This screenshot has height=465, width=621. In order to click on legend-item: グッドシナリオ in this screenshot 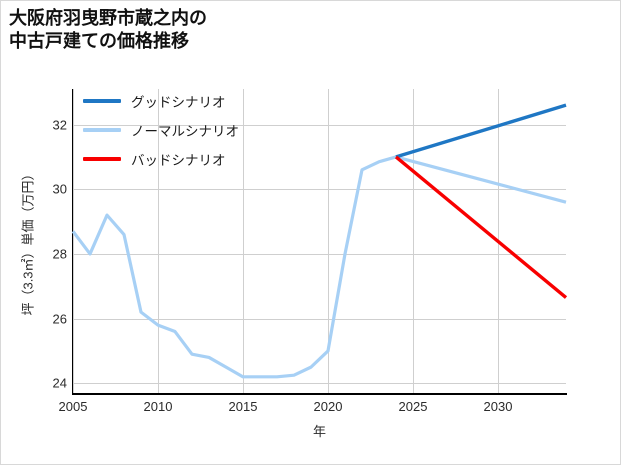, I will do `click(161, 101)`.